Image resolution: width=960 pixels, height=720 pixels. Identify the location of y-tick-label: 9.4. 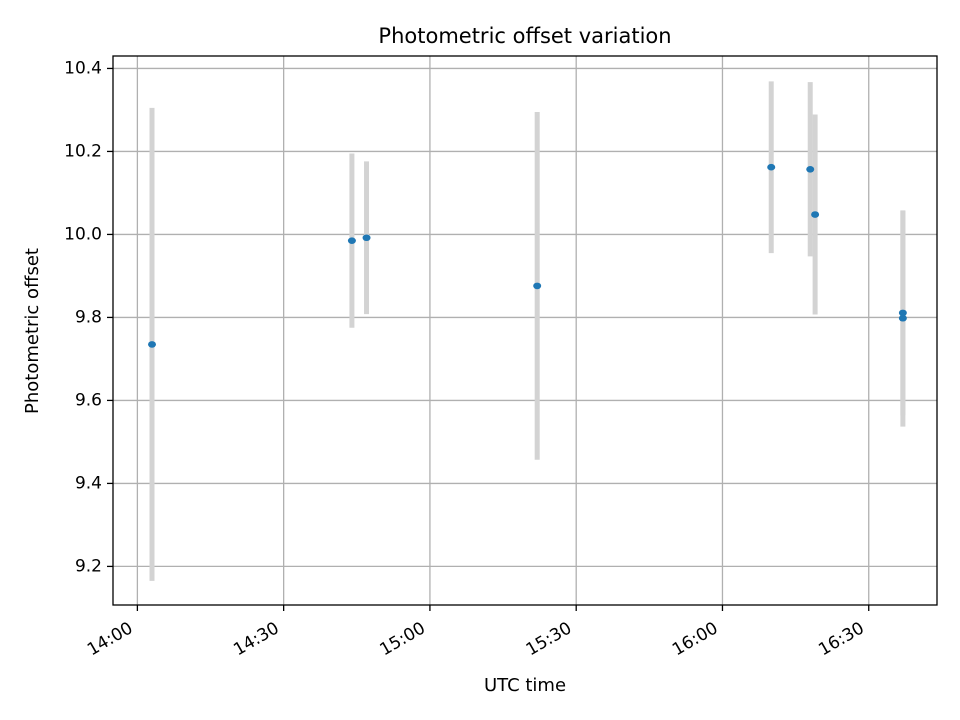
(88, 483).